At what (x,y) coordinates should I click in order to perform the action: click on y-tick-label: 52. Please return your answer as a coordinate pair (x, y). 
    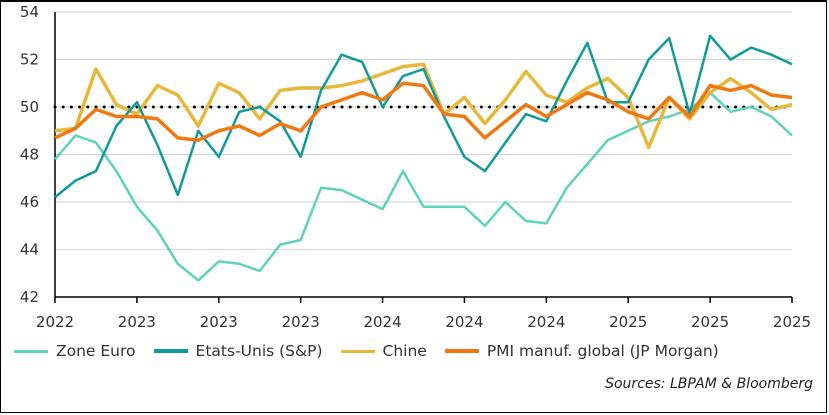
    Looking at the image, I should click on (29, 60).